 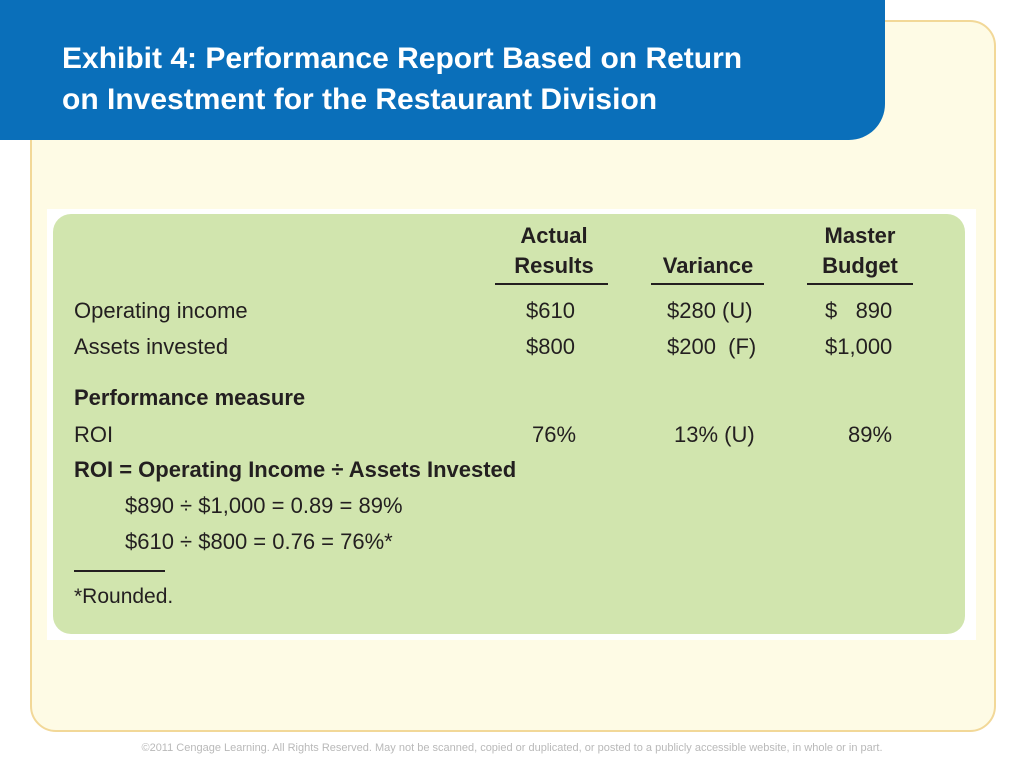 I want to click on cell-assets-invested-master: $1,000, so click(x=859, y=346).